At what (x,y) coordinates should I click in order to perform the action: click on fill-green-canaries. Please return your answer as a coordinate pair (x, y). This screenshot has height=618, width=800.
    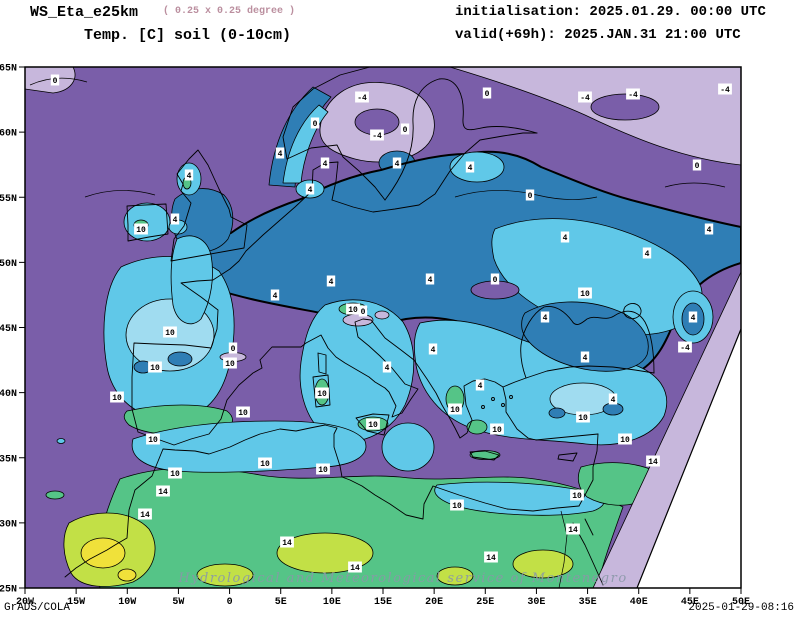
    Looking at the image, I should click on (55, 495).